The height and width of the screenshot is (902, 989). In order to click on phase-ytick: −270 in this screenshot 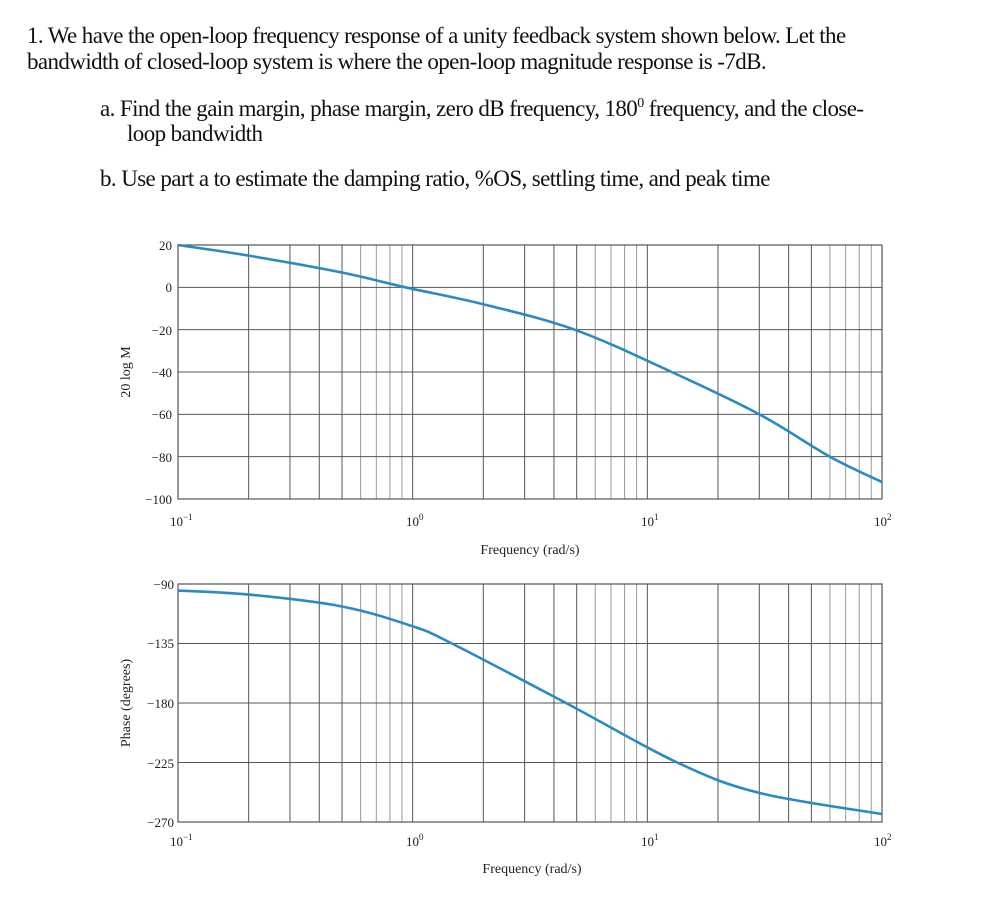, I will do `click(160, 822)`.